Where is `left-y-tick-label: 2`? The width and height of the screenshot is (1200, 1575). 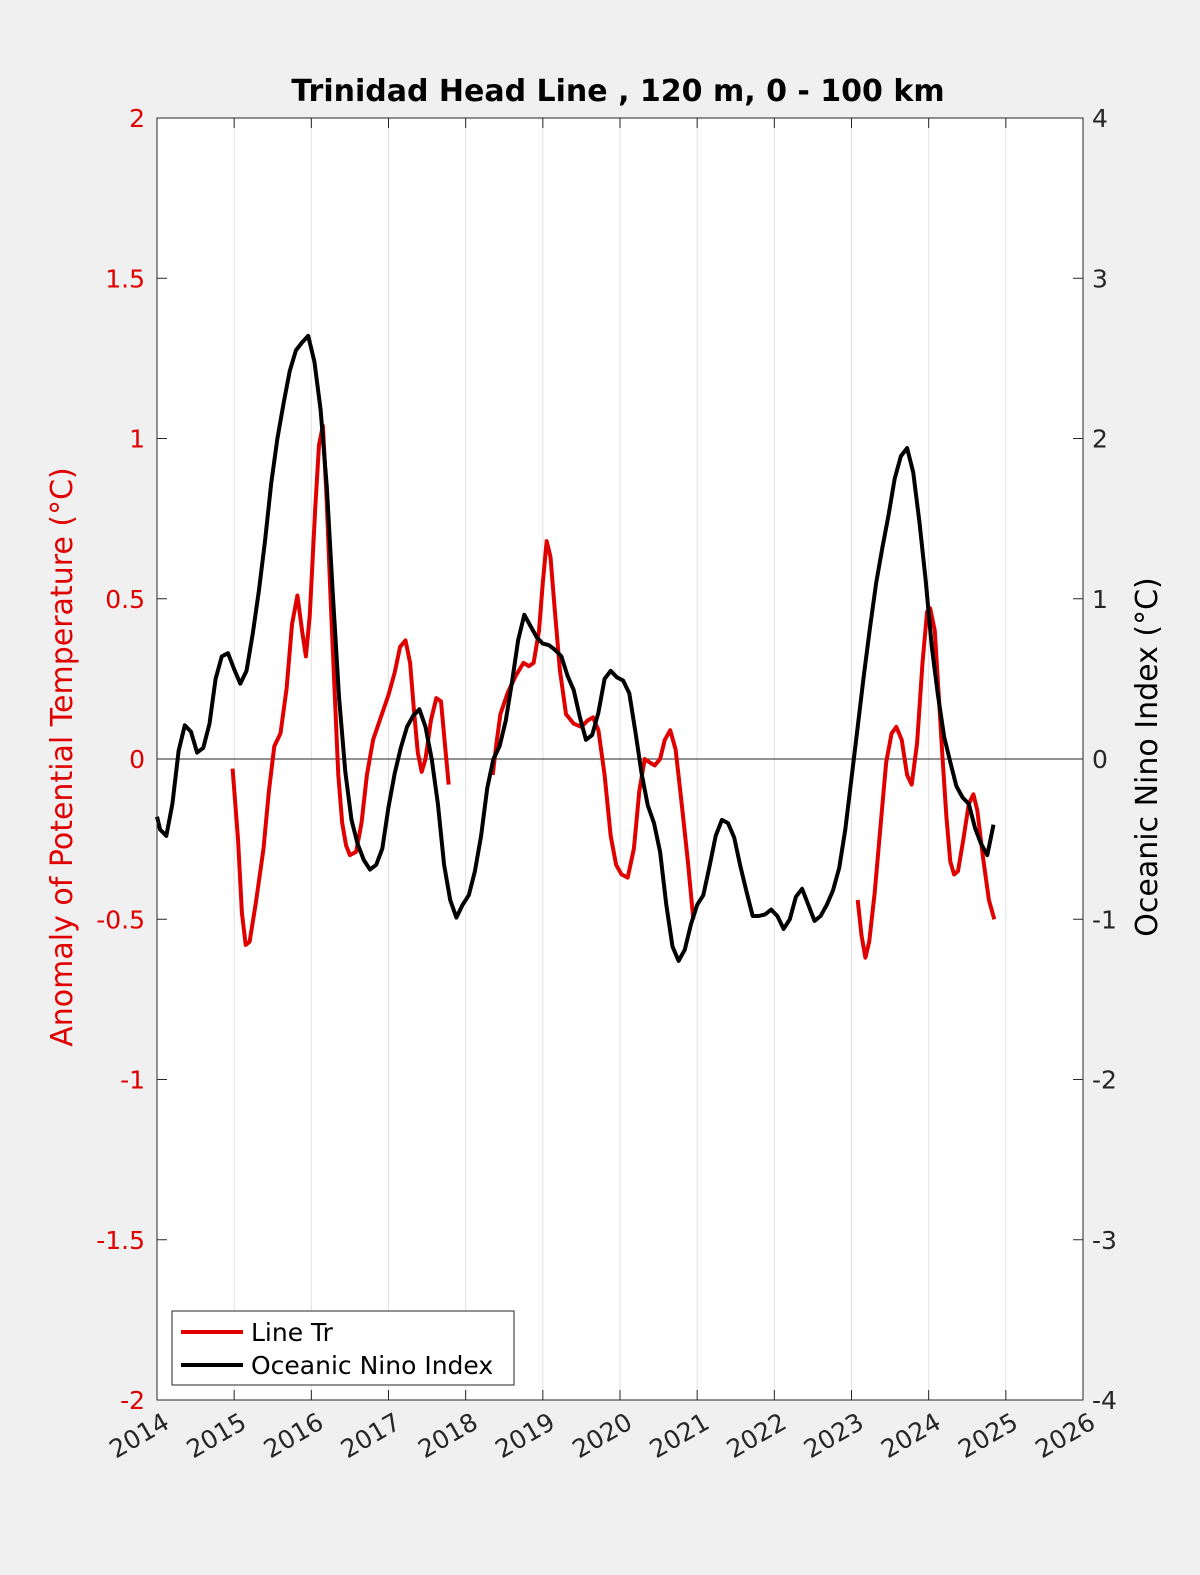 left-y-tick-label: 2 is located at coordinates (137, 118).